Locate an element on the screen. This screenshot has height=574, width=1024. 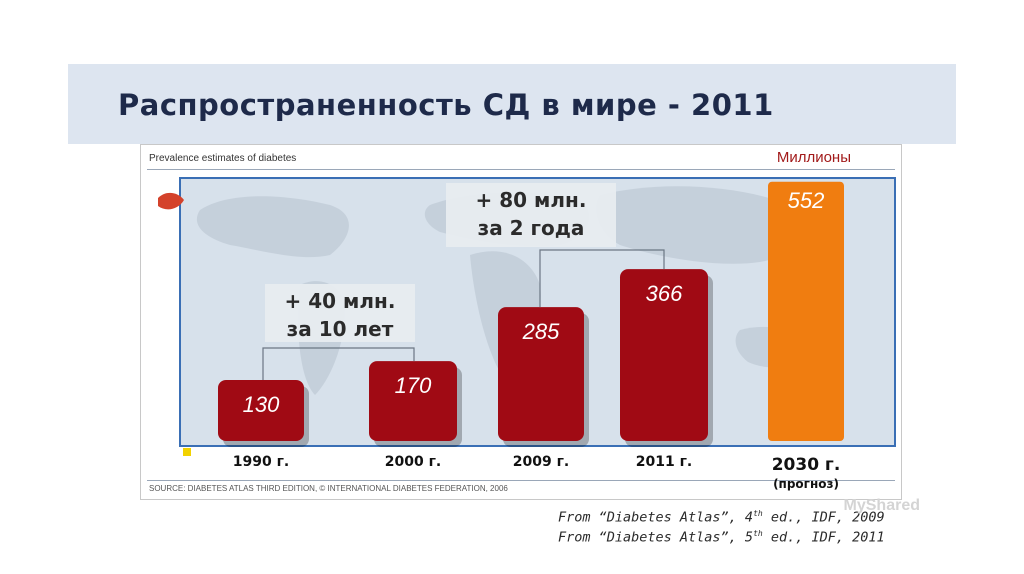
bar-value-label-5: 552 is located at coordinates (806, 200).